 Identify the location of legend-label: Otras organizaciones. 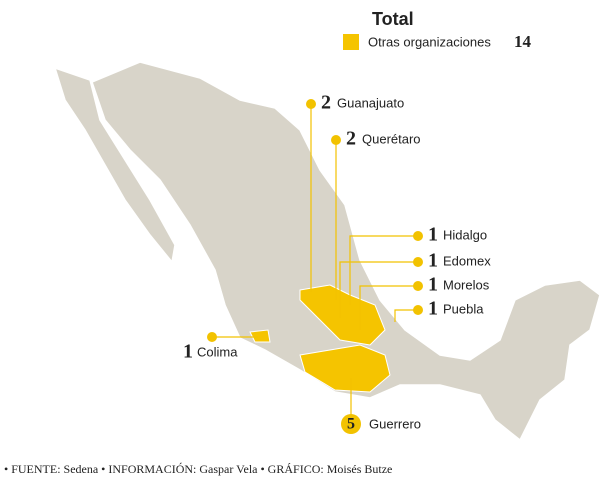
(429, 41).